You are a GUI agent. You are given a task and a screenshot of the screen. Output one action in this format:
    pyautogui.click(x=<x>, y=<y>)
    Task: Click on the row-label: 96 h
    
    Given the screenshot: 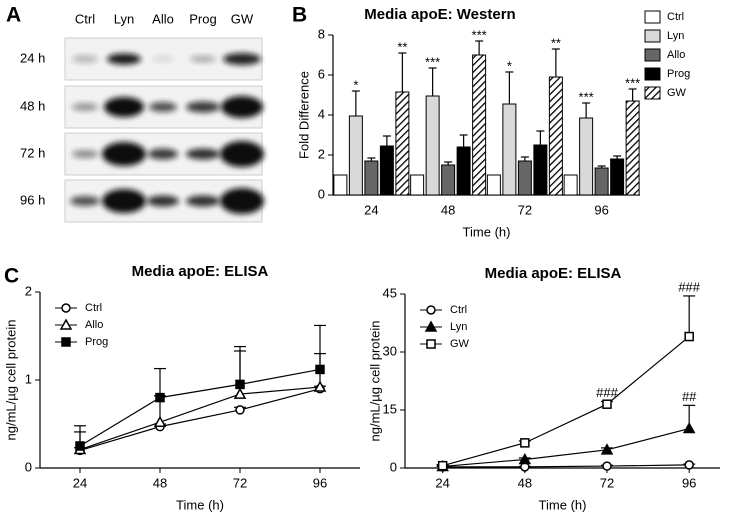 What is the action you would take?
    pyautogui.click(x=32, y=199)
    